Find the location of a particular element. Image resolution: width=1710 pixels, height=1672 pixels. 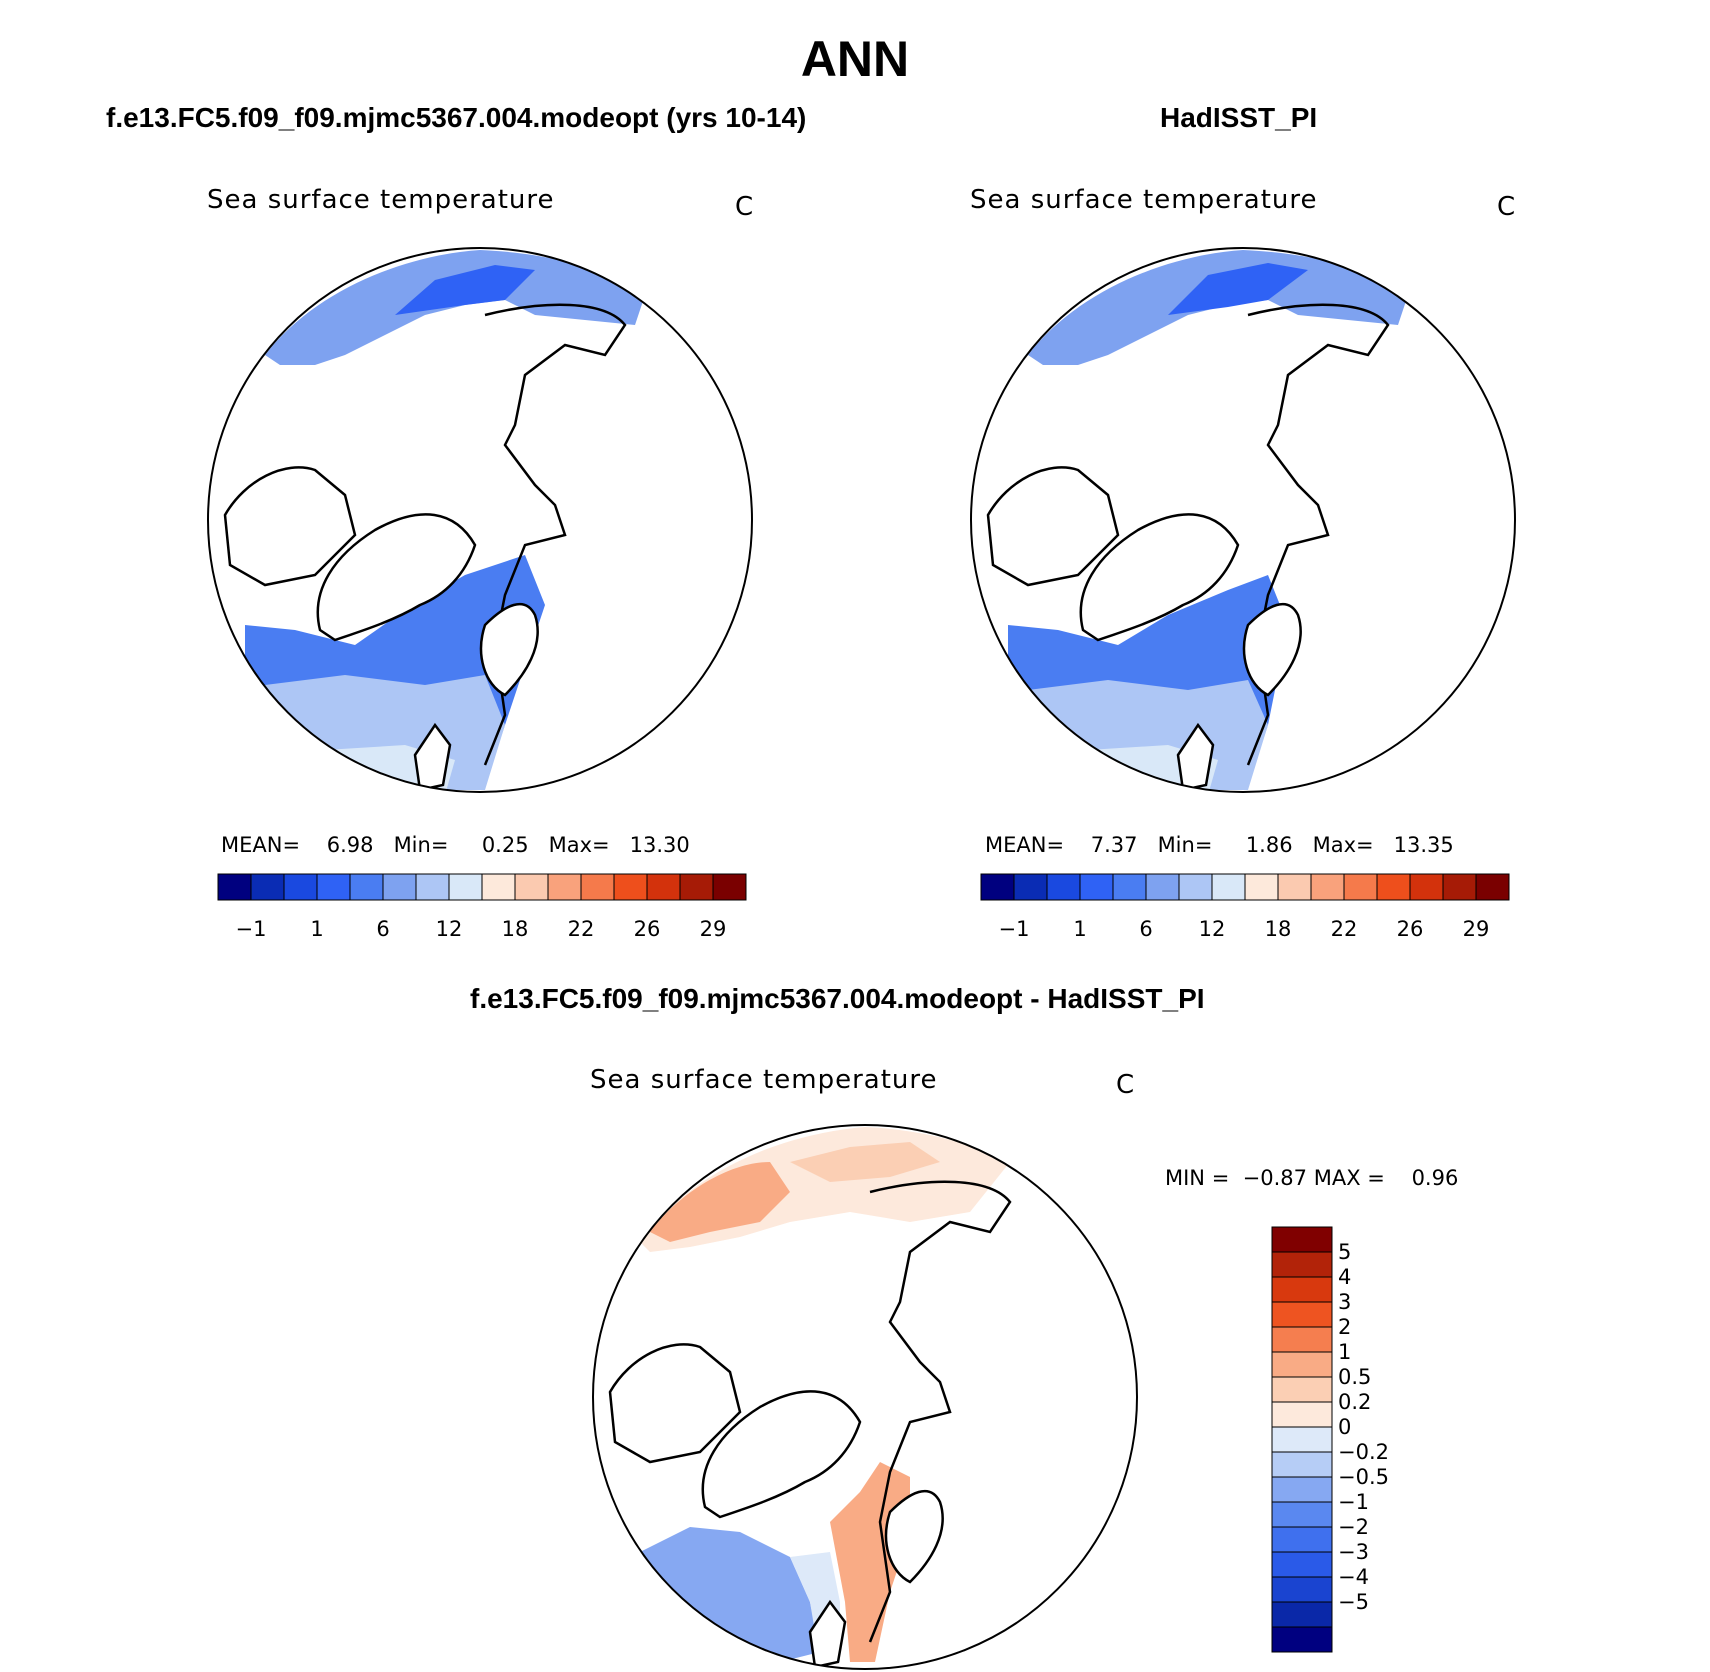

diff-colorbar-tick-label: 0 is located at coordinates (1344, 1427).